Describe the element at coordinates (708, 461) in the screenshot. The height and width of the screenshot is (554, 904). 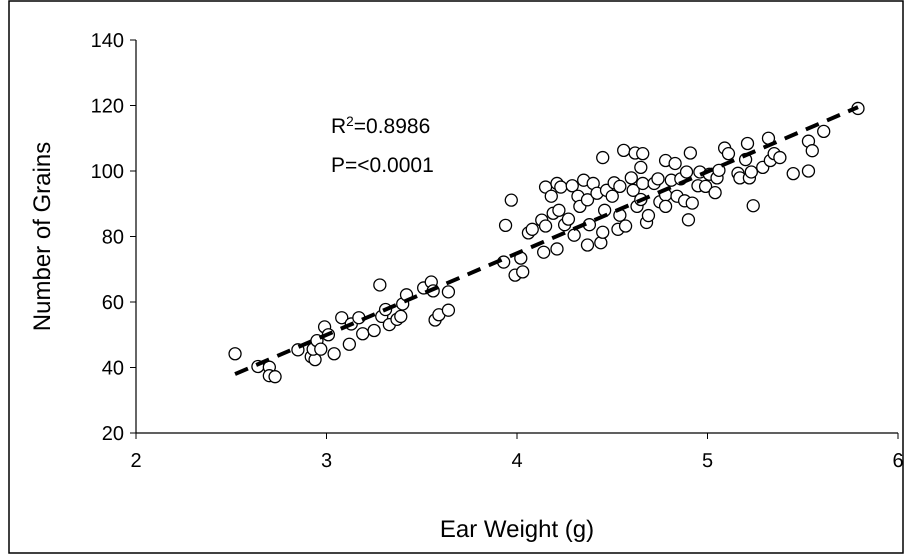
I see `x-tick-label: 5` at that location.